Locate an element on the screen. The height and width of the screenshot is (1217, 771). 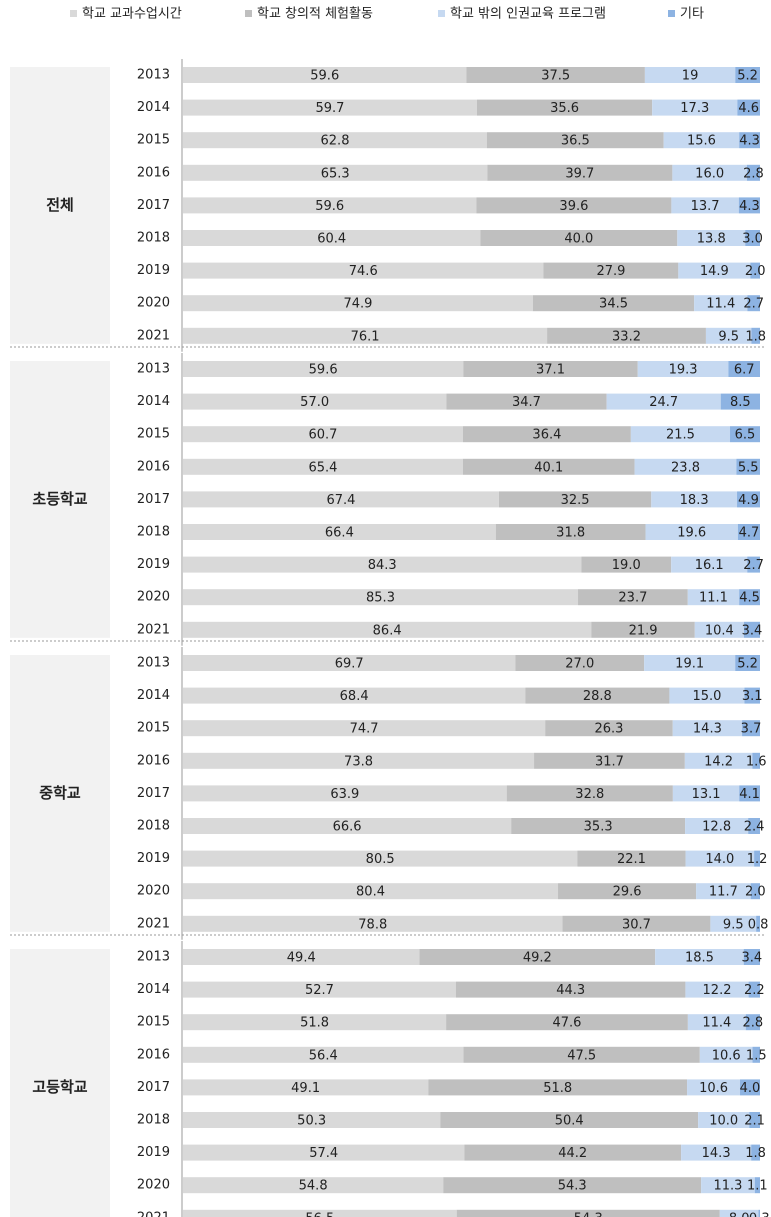
value-label: 10.0 is located at coordinates (723, 1121).